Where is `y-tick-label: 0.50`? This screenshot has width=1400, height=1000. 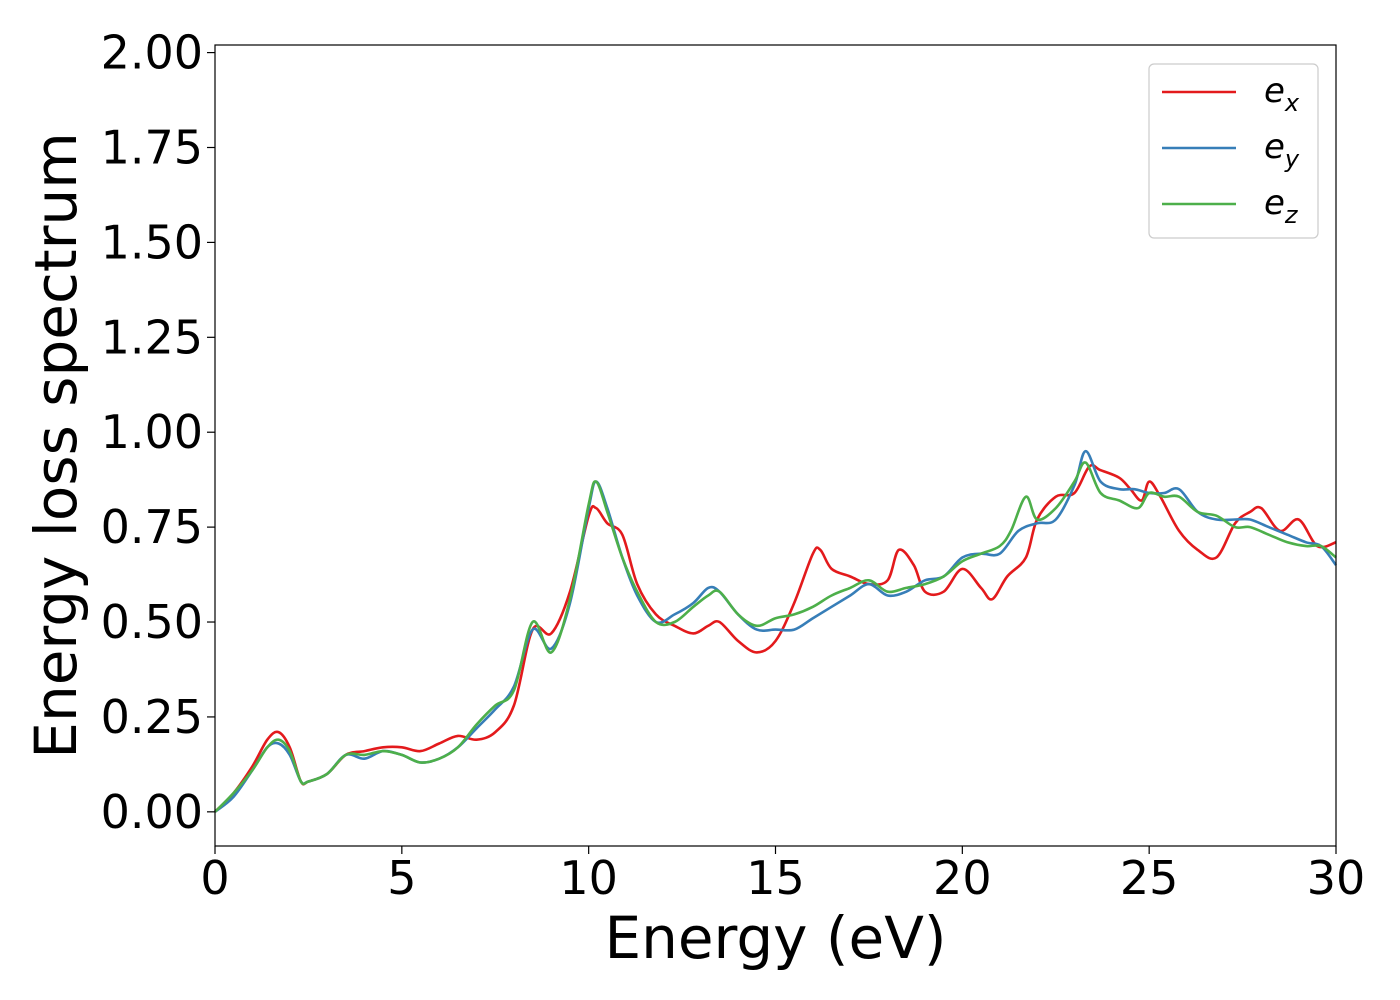
y-tick-label: 0.50 is located at coordinates (152, 622).